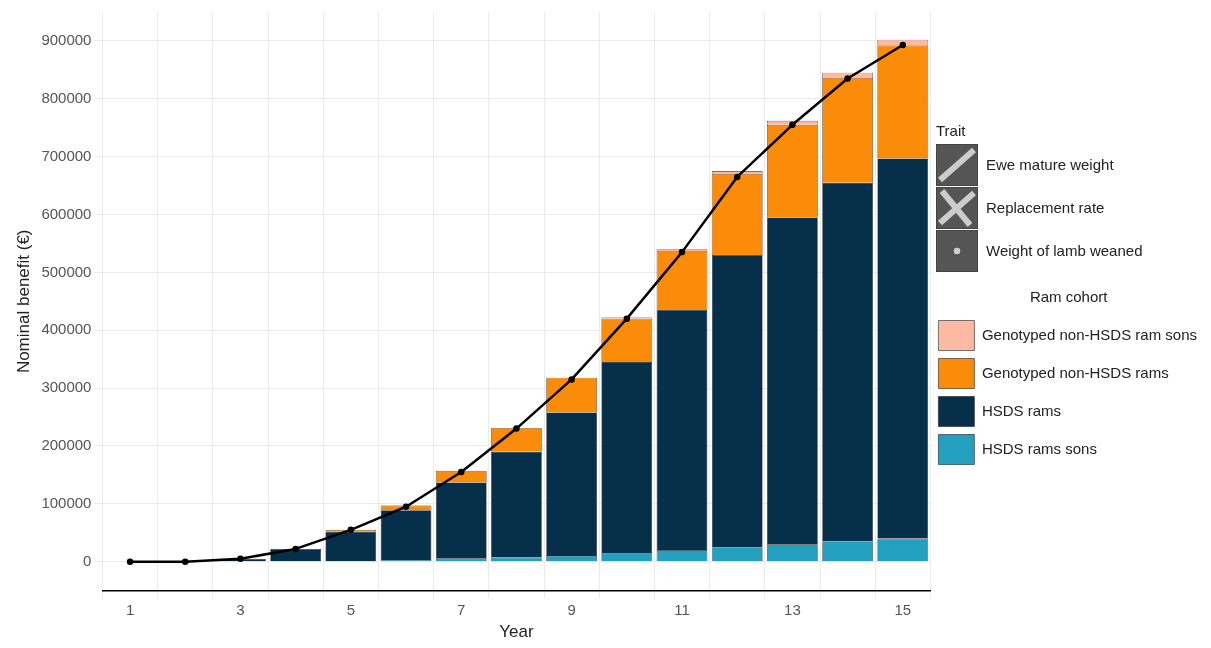 Image resolution: width=1211 pixels, height=648 pixels. I want to click on y-tick-label: 900000, so click(66, 40).